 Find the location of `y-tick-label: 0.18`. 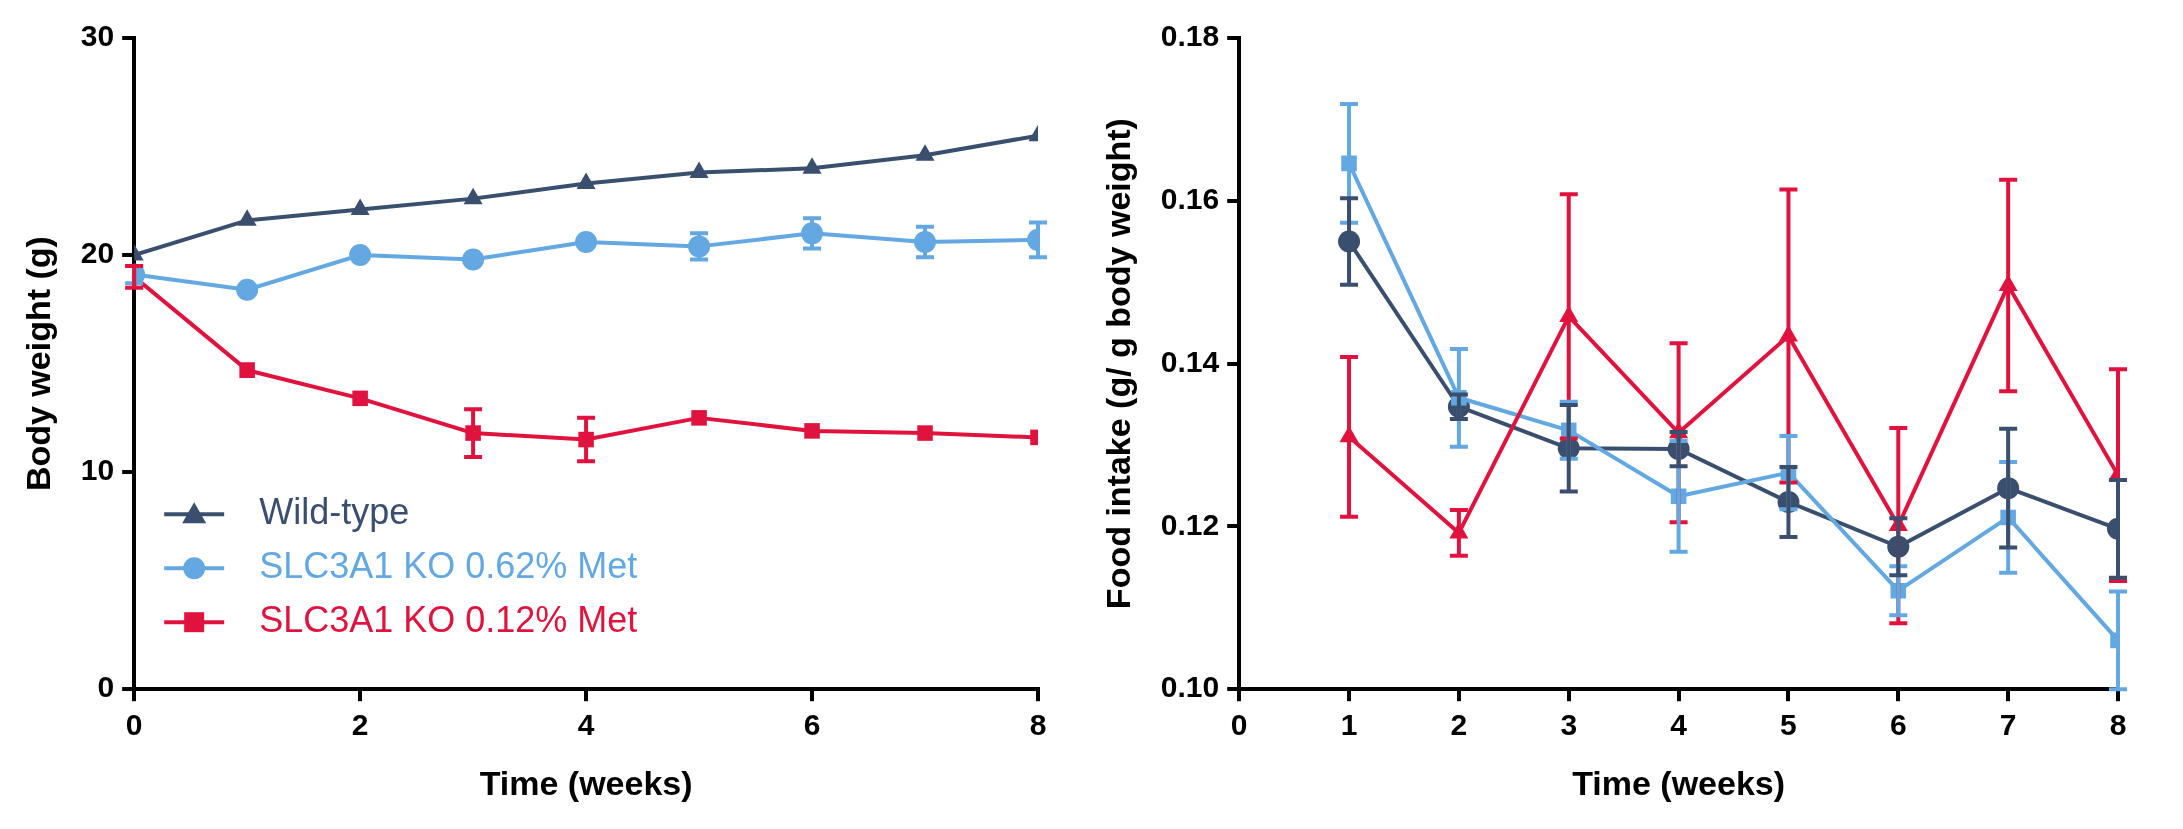

y-tick-label: 0.18 is located at coordinates (1190, 36).